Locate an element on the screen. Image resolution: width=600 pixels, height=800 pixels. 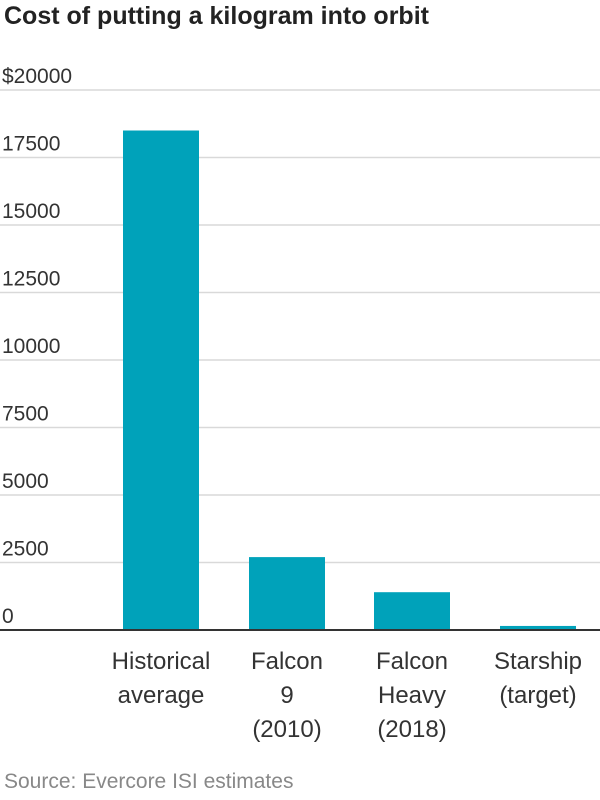
x-tick-label-line: average is located at coordinates (161, 695).